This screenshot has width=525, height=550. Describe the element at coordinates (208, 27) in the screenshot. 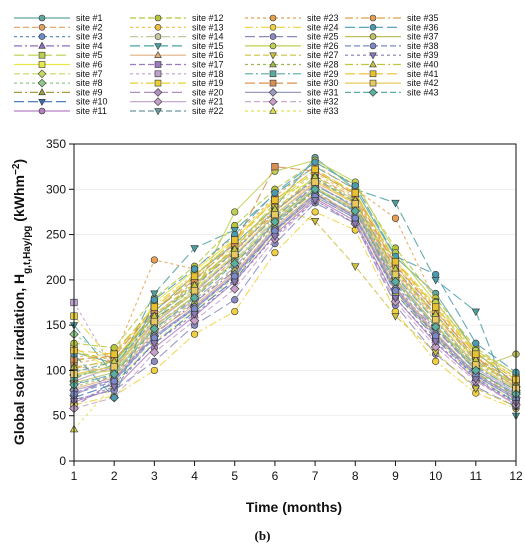

I see `legend-label: site #13` at that location.